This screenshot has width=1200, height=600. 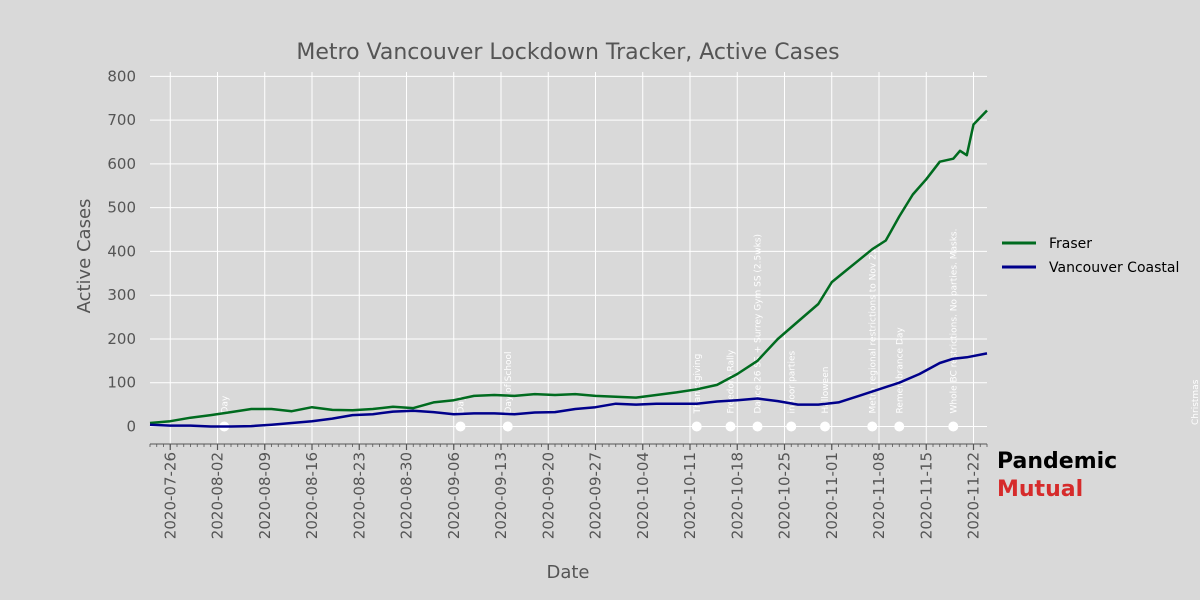 I want to click on x-tick-label: 2020-10-11, so click(x=690, y=495).